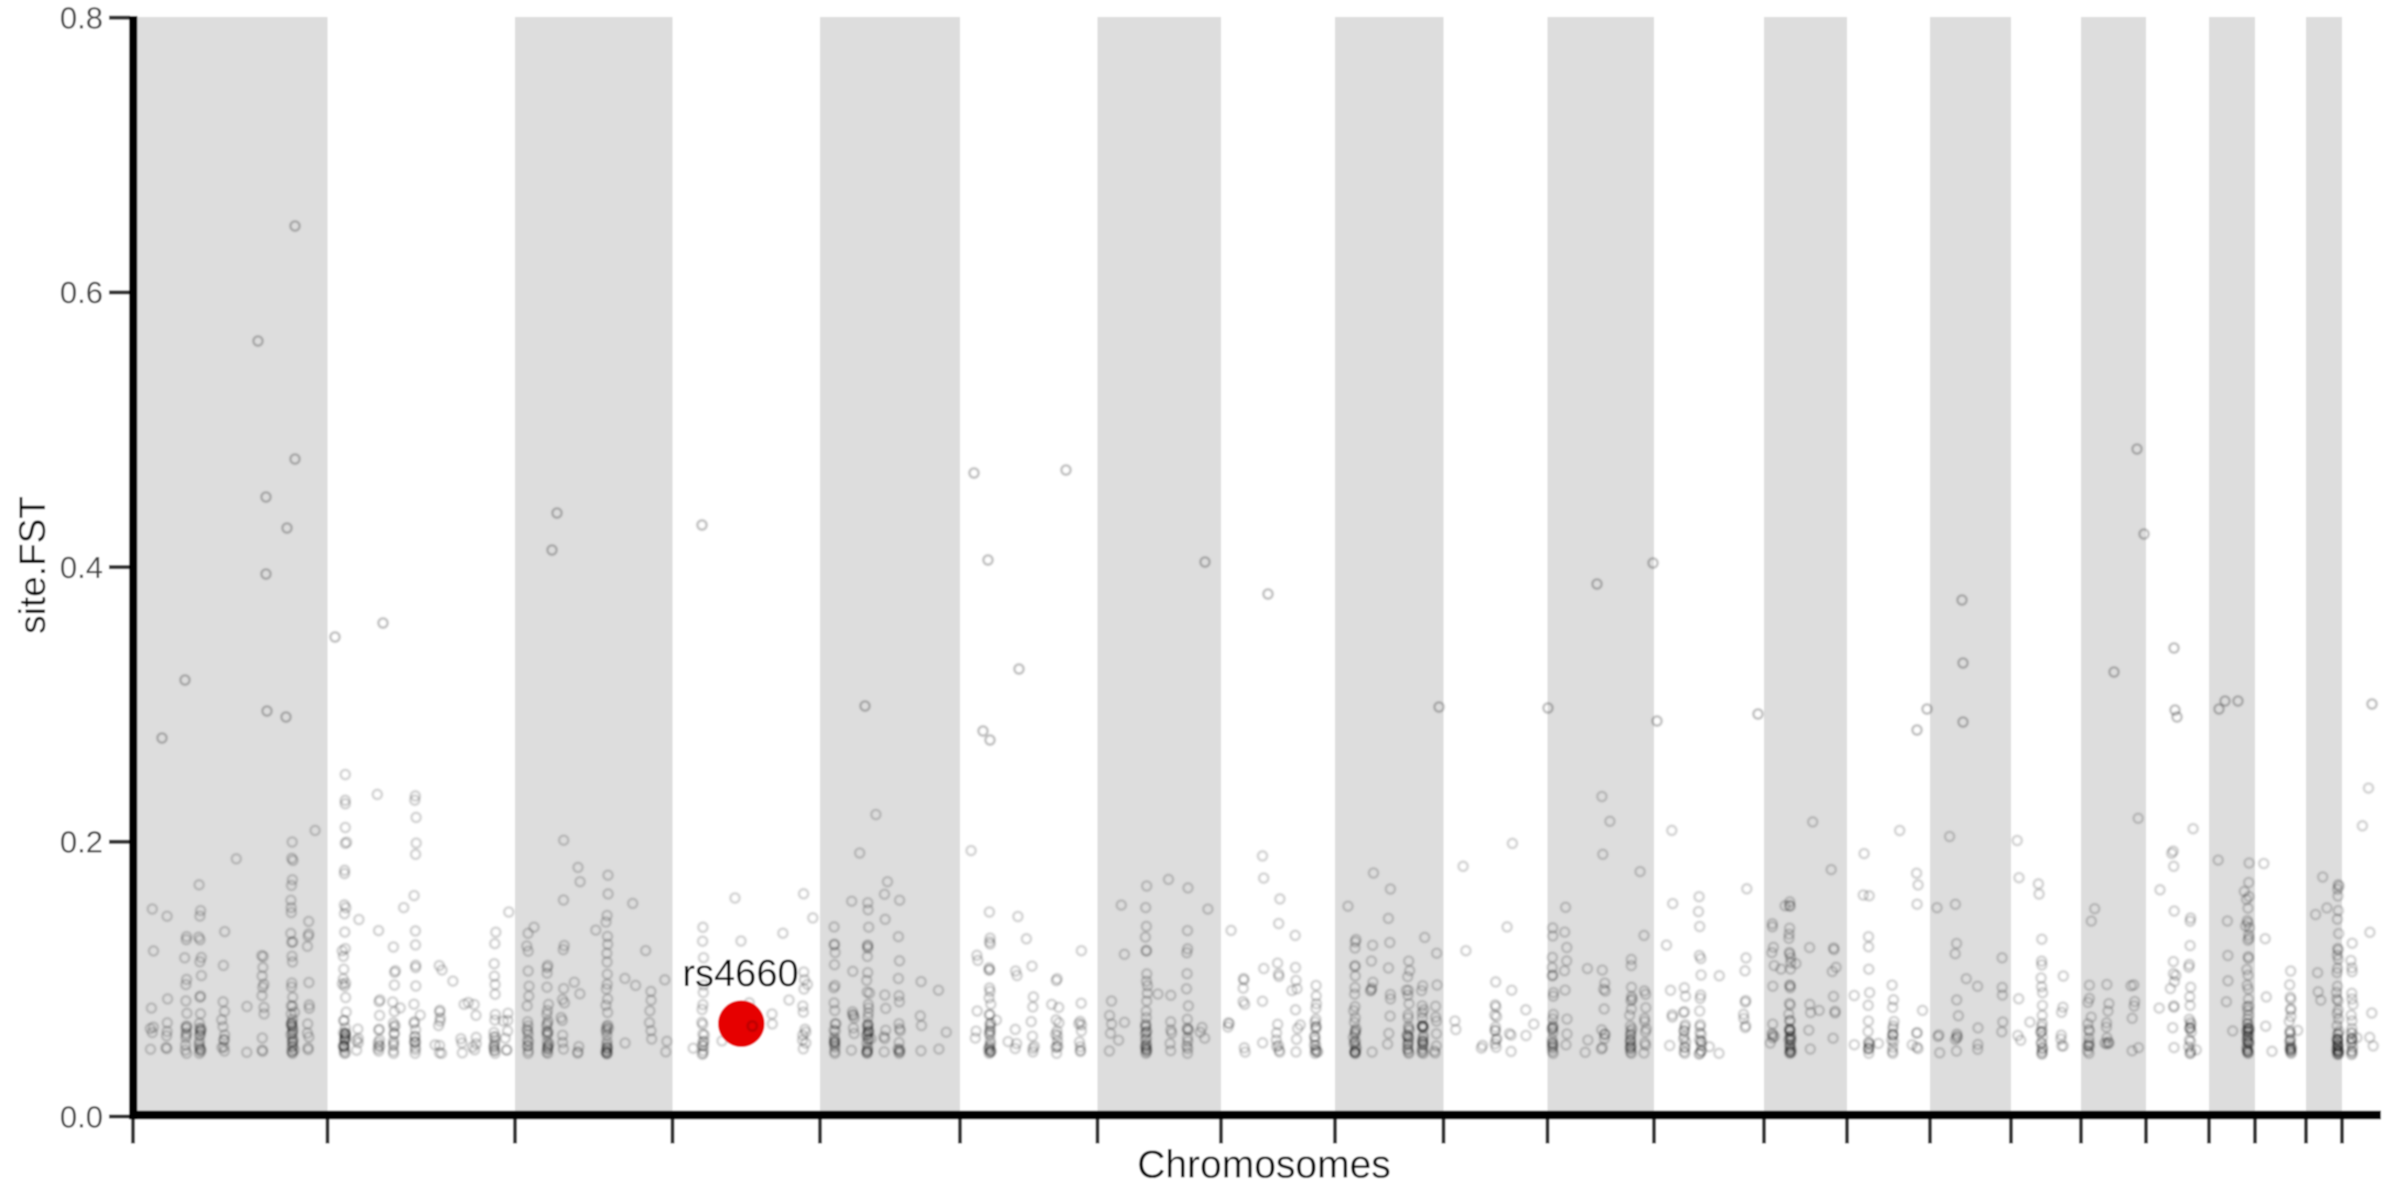  What do you see at coordinates (81, 292) in the screenshot?
I see `svg-text: 0.6` at bounding box center [81, 292].